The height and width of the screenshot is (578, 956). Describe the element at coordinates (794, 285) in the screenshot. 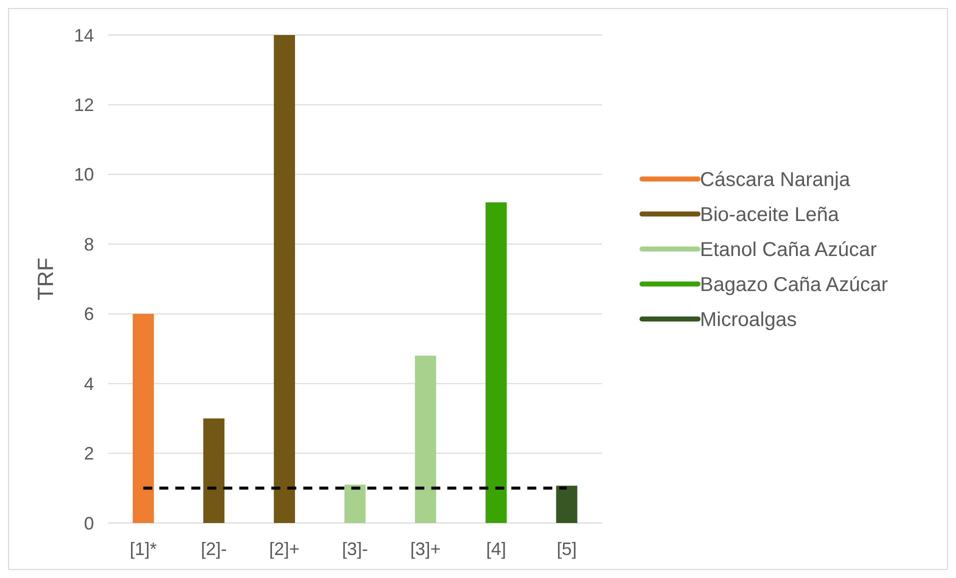

I see `legend-label: Bagazo Caña Azúcar` at that location.